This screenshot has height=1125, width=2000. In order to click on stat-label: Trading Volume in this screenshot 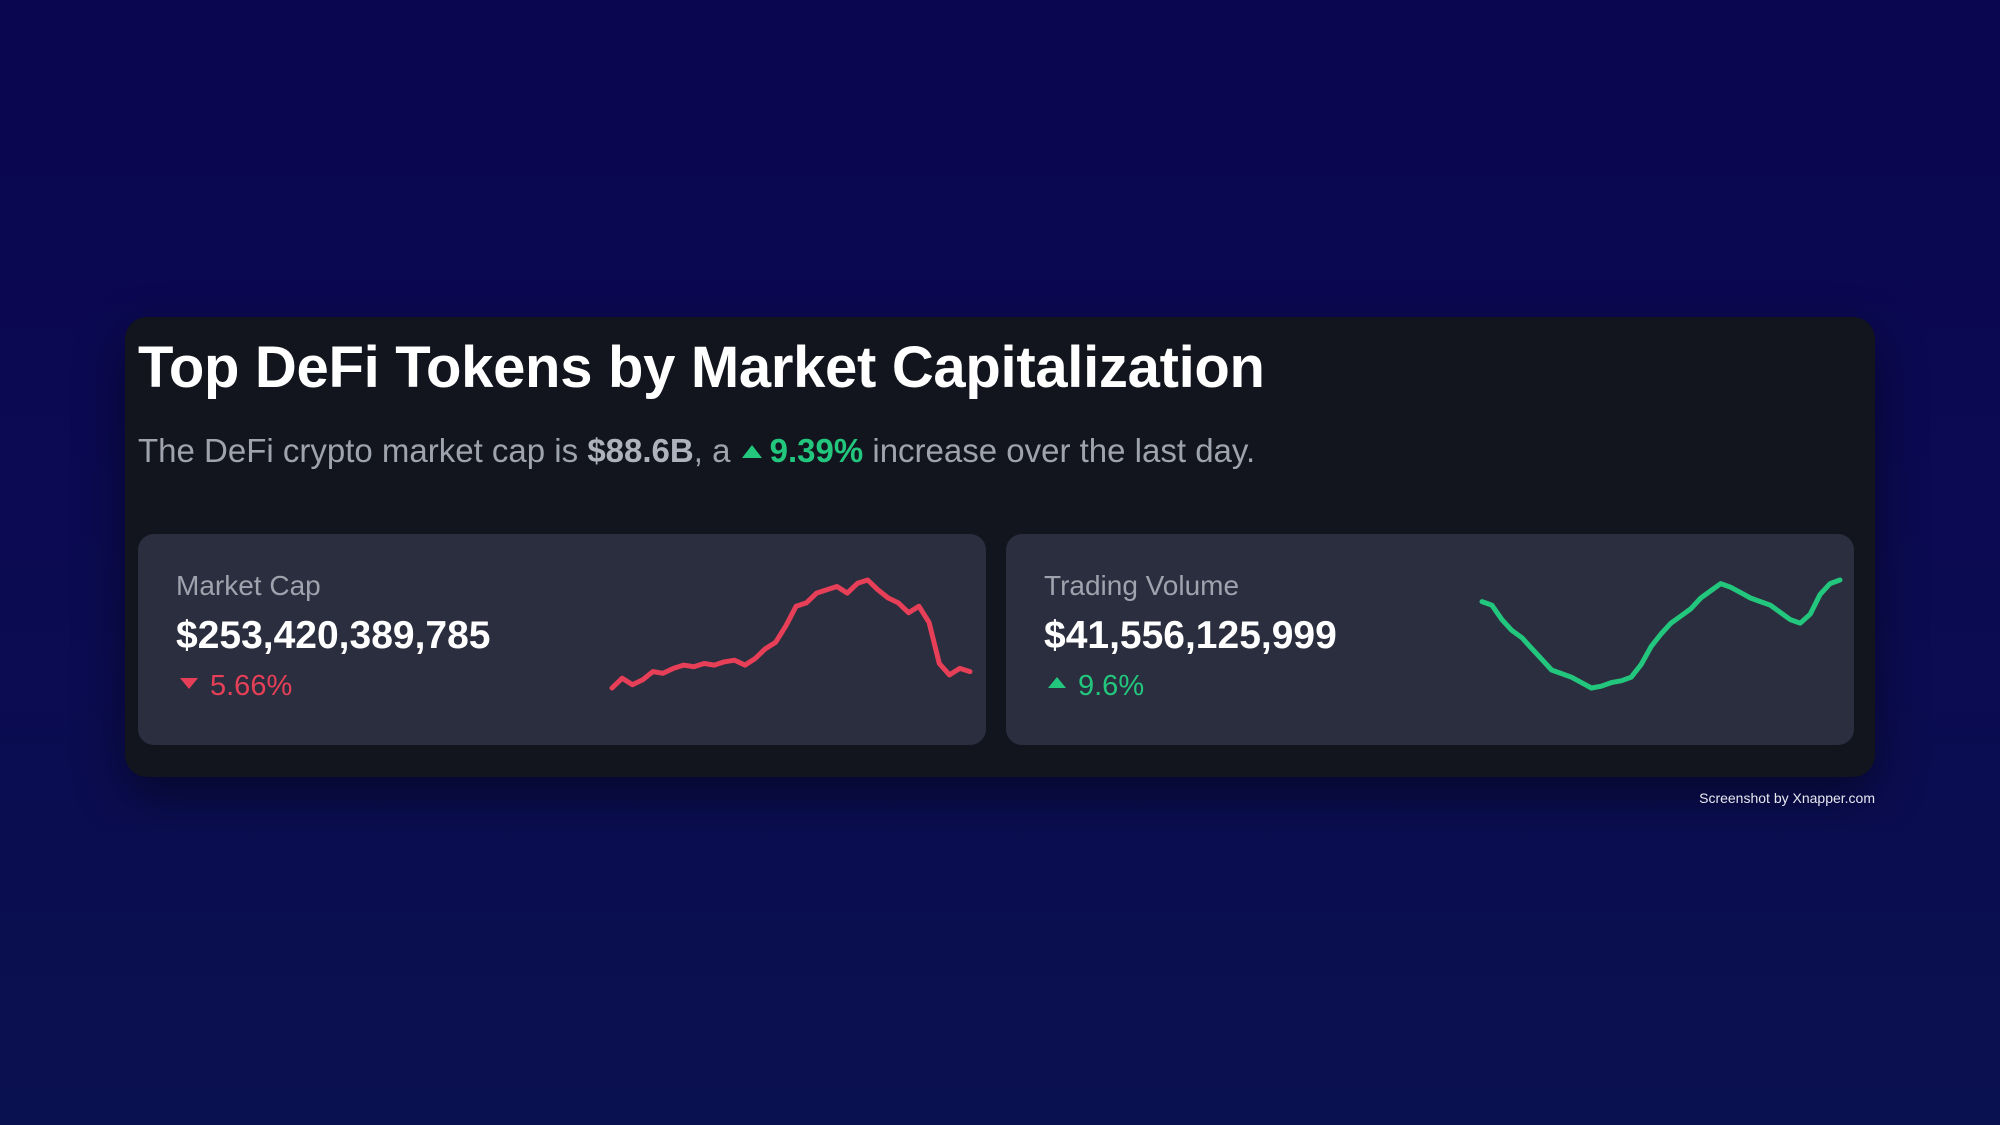, I will do `click(1142, 585)`.